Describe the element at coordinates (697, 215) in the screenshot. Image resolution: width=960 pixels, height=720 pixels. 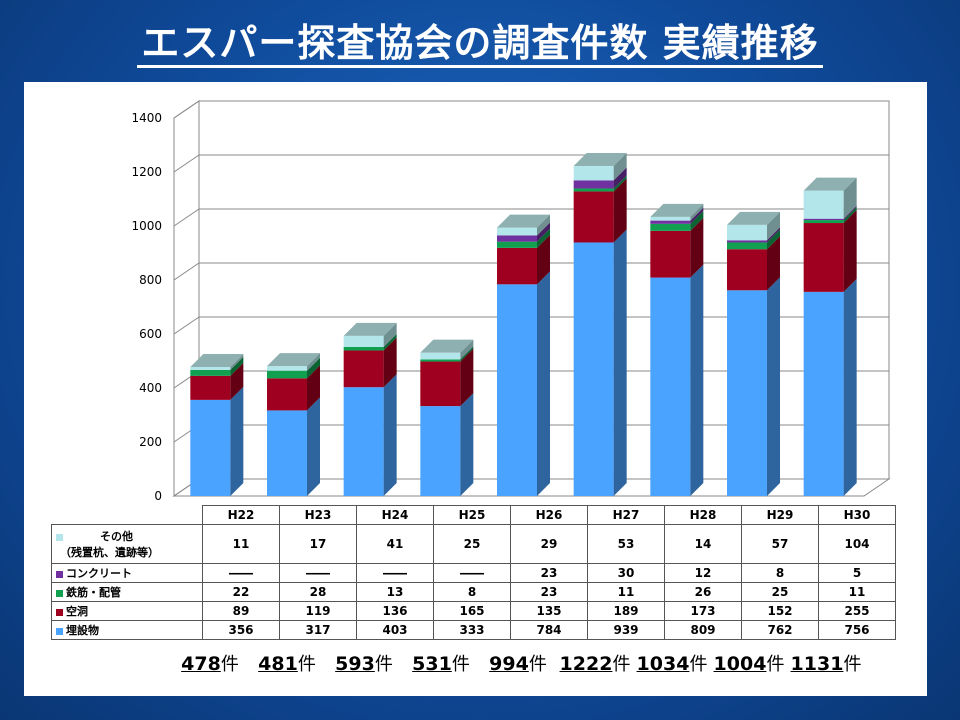
I see `bar-side-concrete-H28` at that location.